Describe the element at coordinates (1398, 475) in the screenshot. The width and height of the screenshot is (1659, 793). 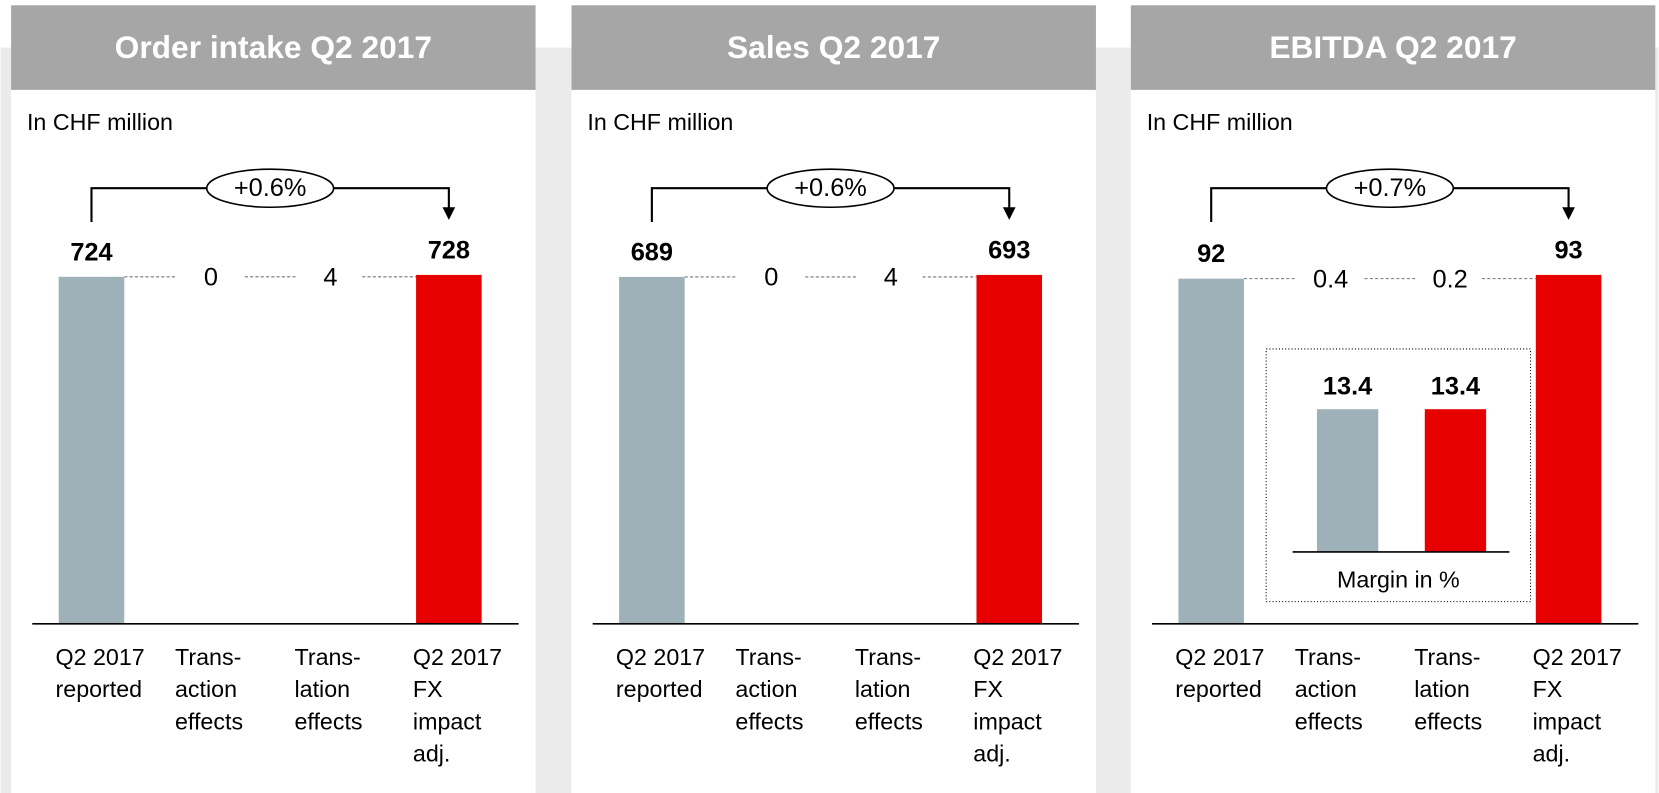
I see `inset-frame` at that location.